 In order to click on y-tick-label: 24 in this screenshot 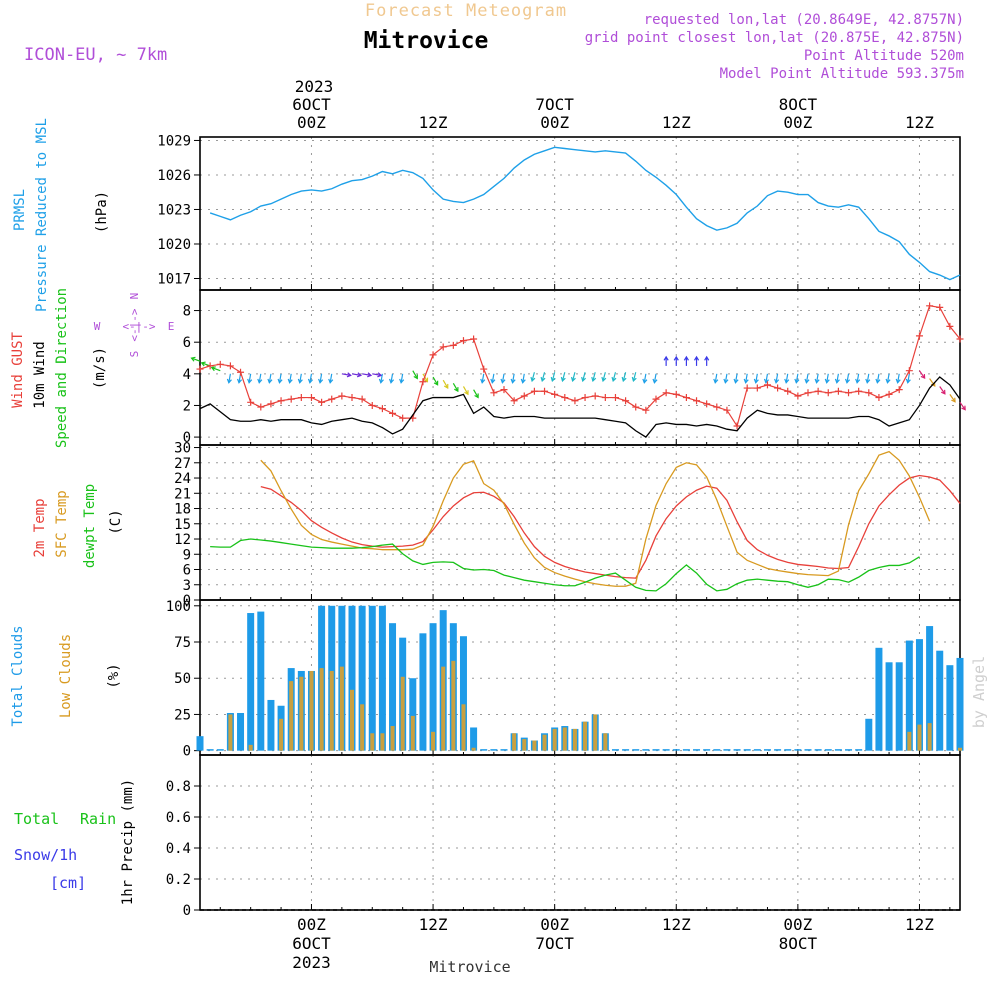, I will do `click(182, 479)`.